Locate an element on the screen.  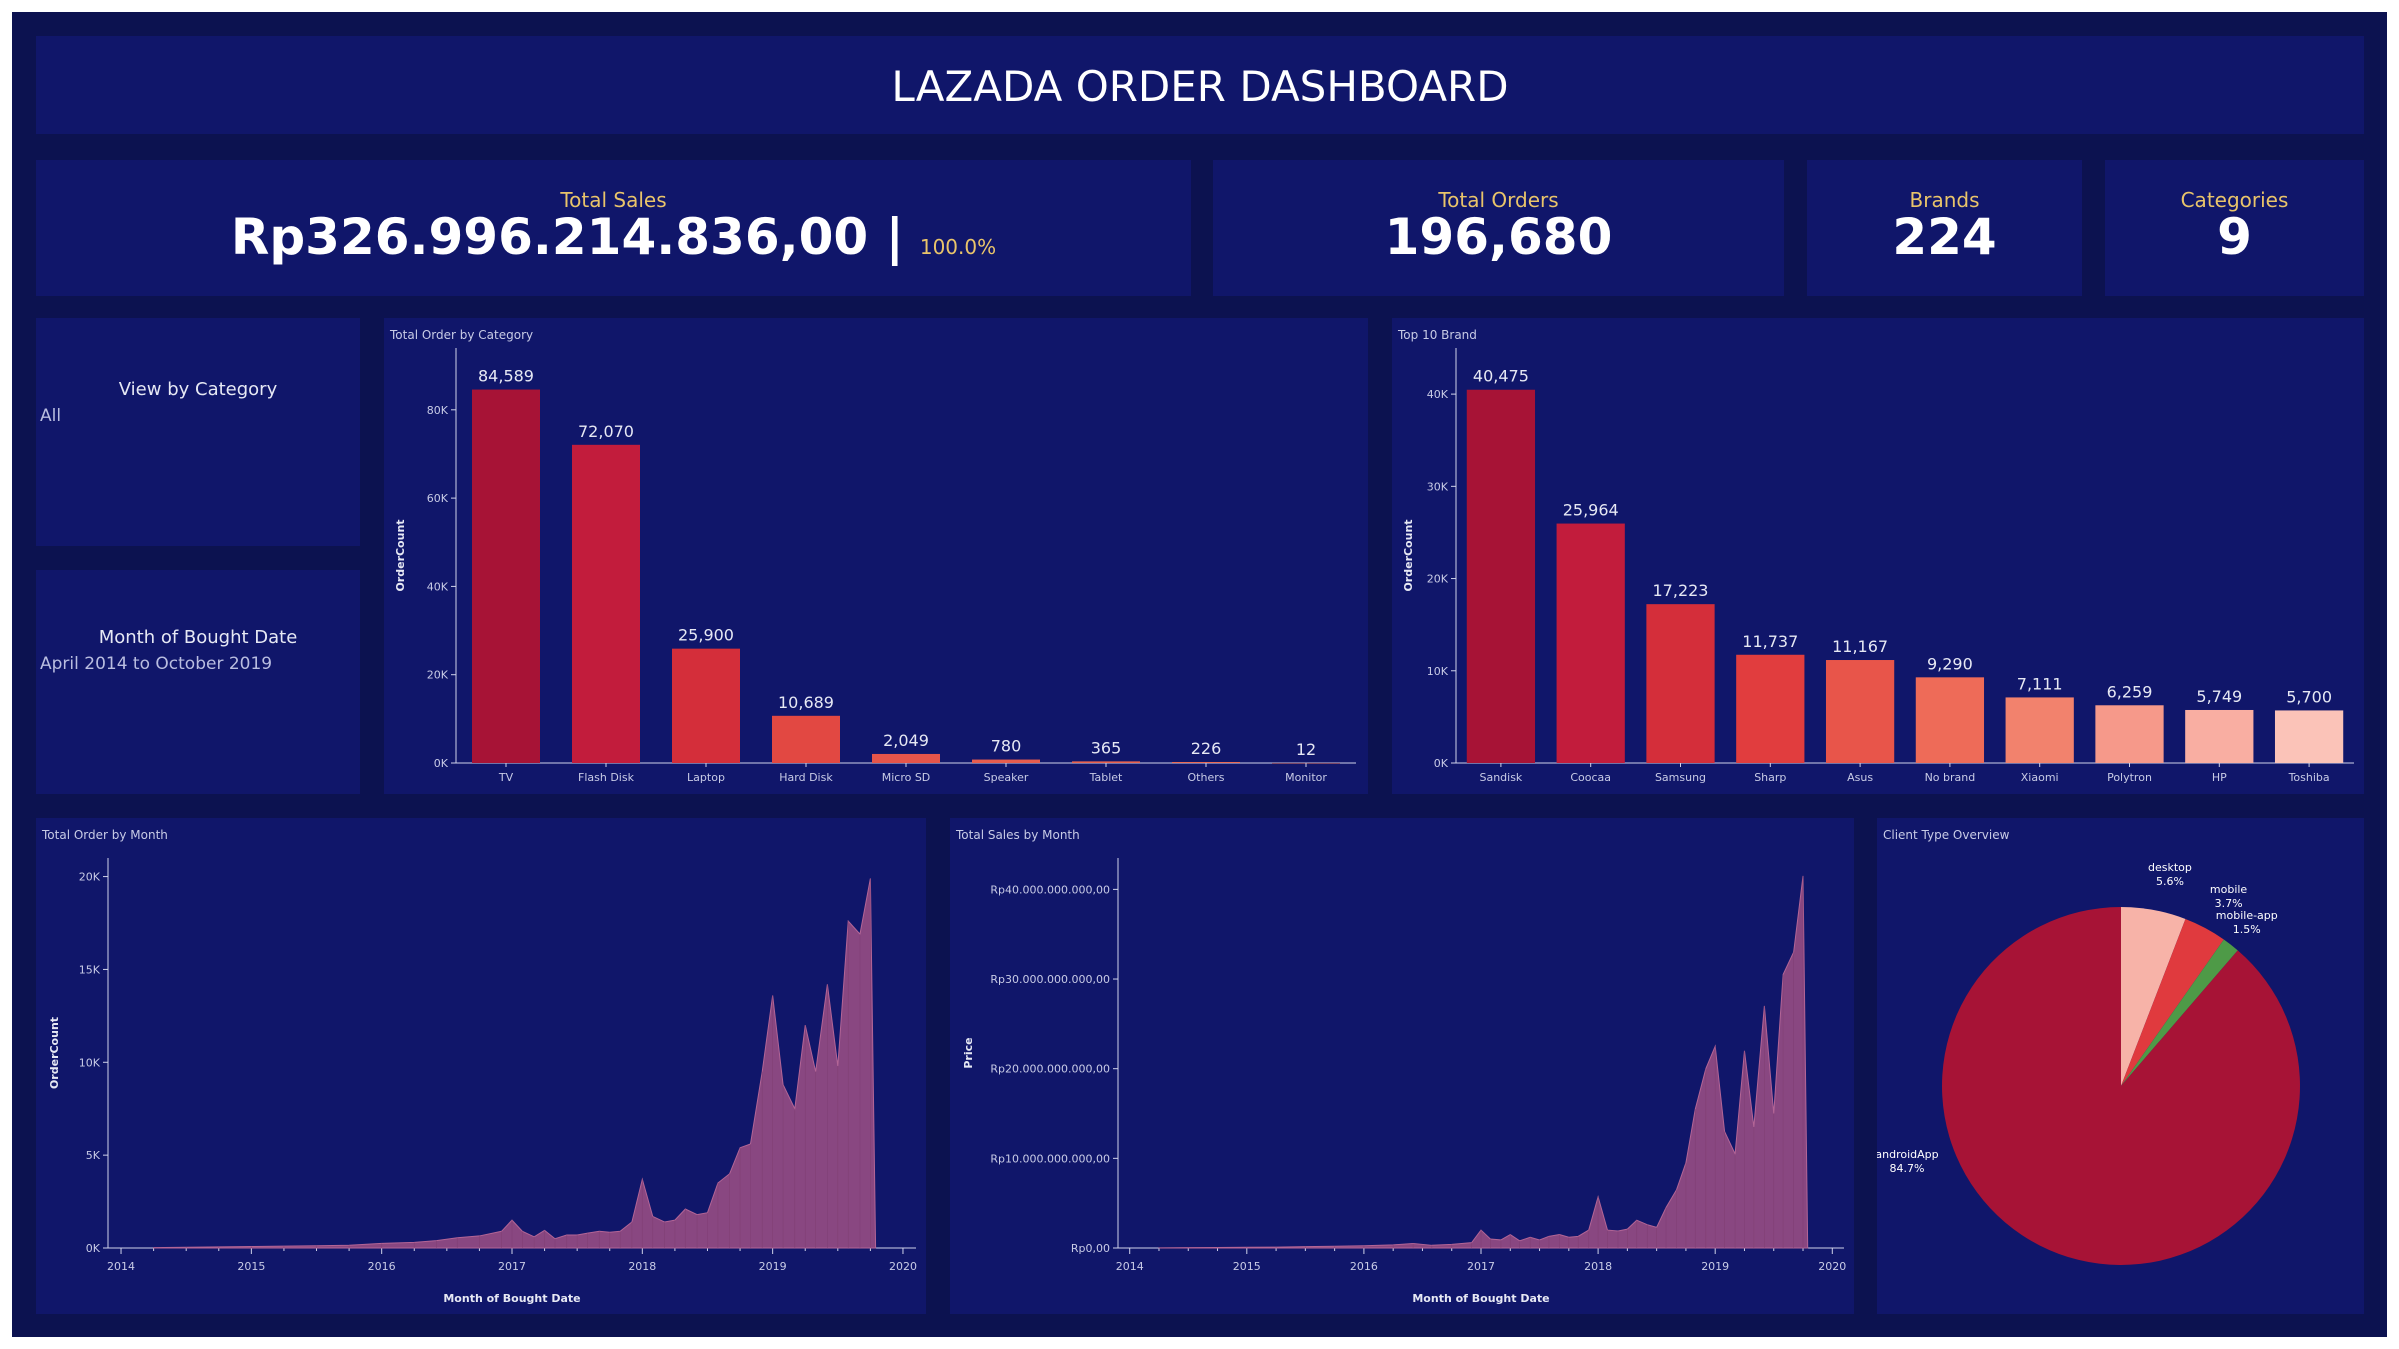
category-filter-value: All is located at coordinates (51, 416).